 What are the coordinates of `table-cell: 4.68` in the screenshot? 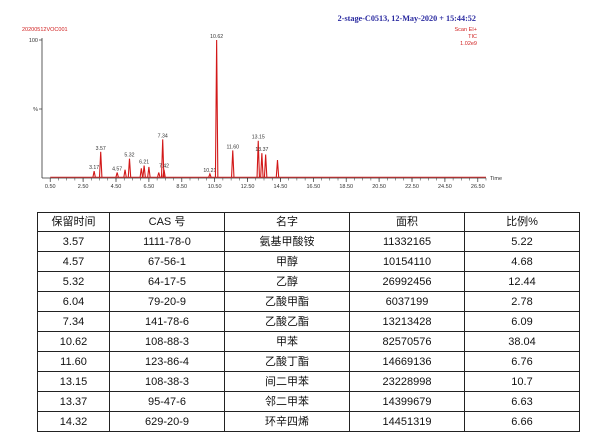 It's located at (522, 261).